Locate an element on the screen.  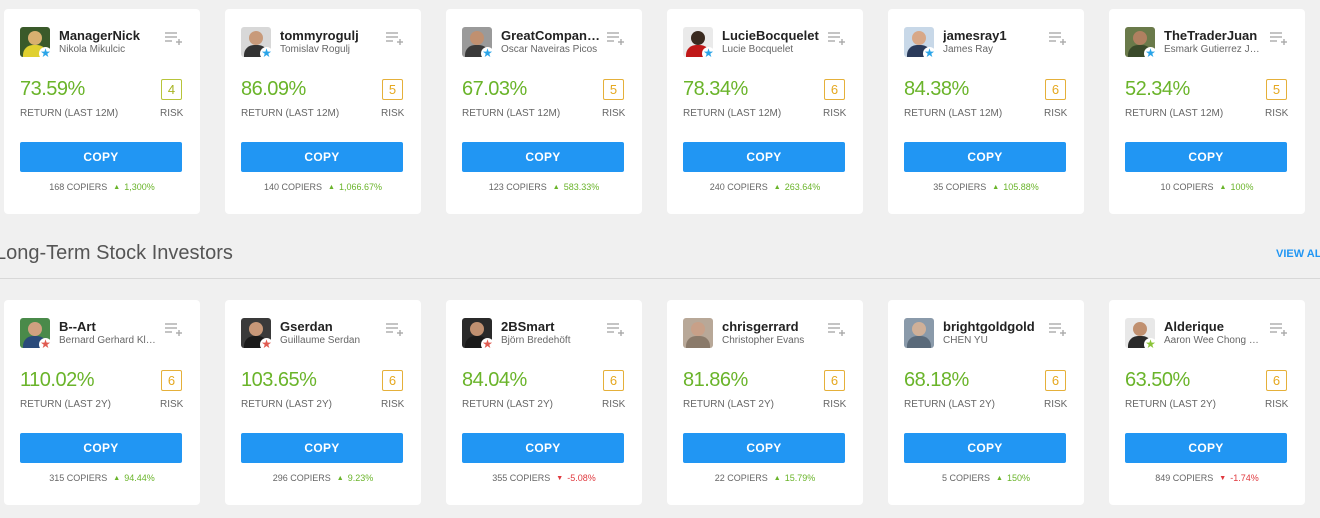
copiers-change: -5.08% is located at coordinates (581, 478).